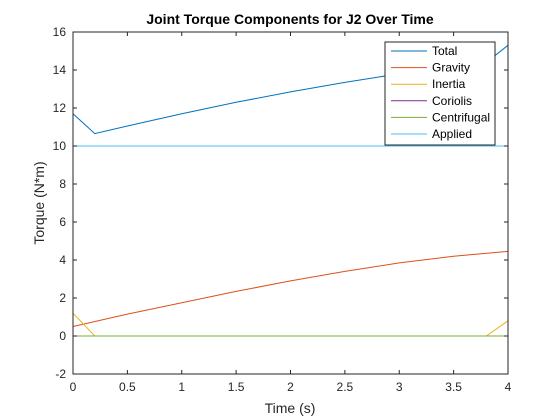  Describe the element at coordinates (62, 336) in the screenshot. I see `y-tick-label: 0` at that location.